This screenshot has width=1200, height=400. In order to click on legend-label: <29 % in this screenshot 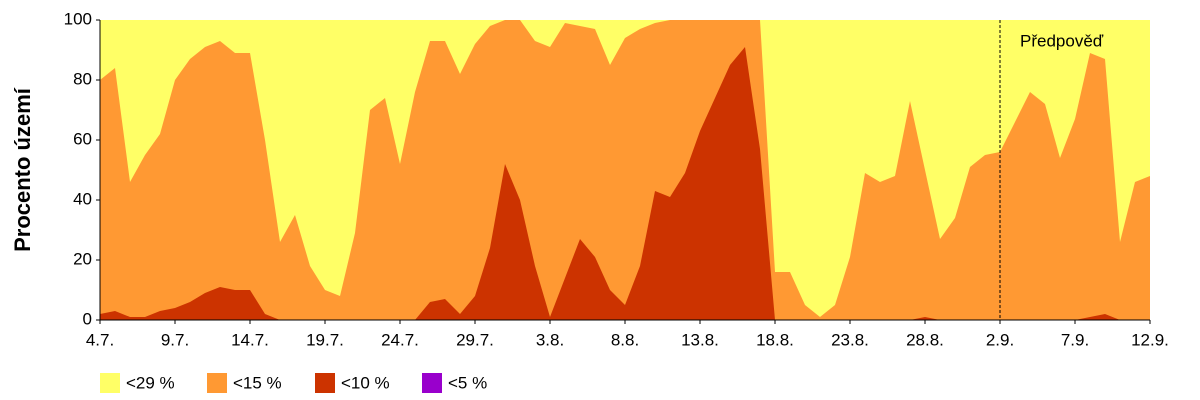, I will do `click(150, 382)`.